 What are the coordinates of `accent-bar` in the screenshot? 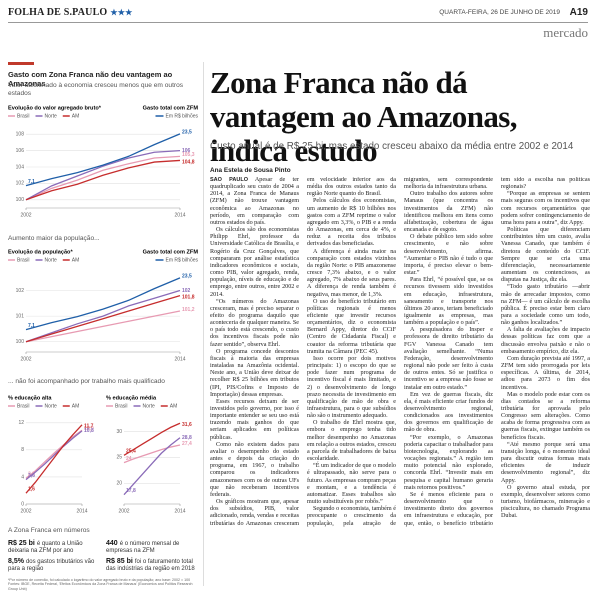 It's located at (21, 63).